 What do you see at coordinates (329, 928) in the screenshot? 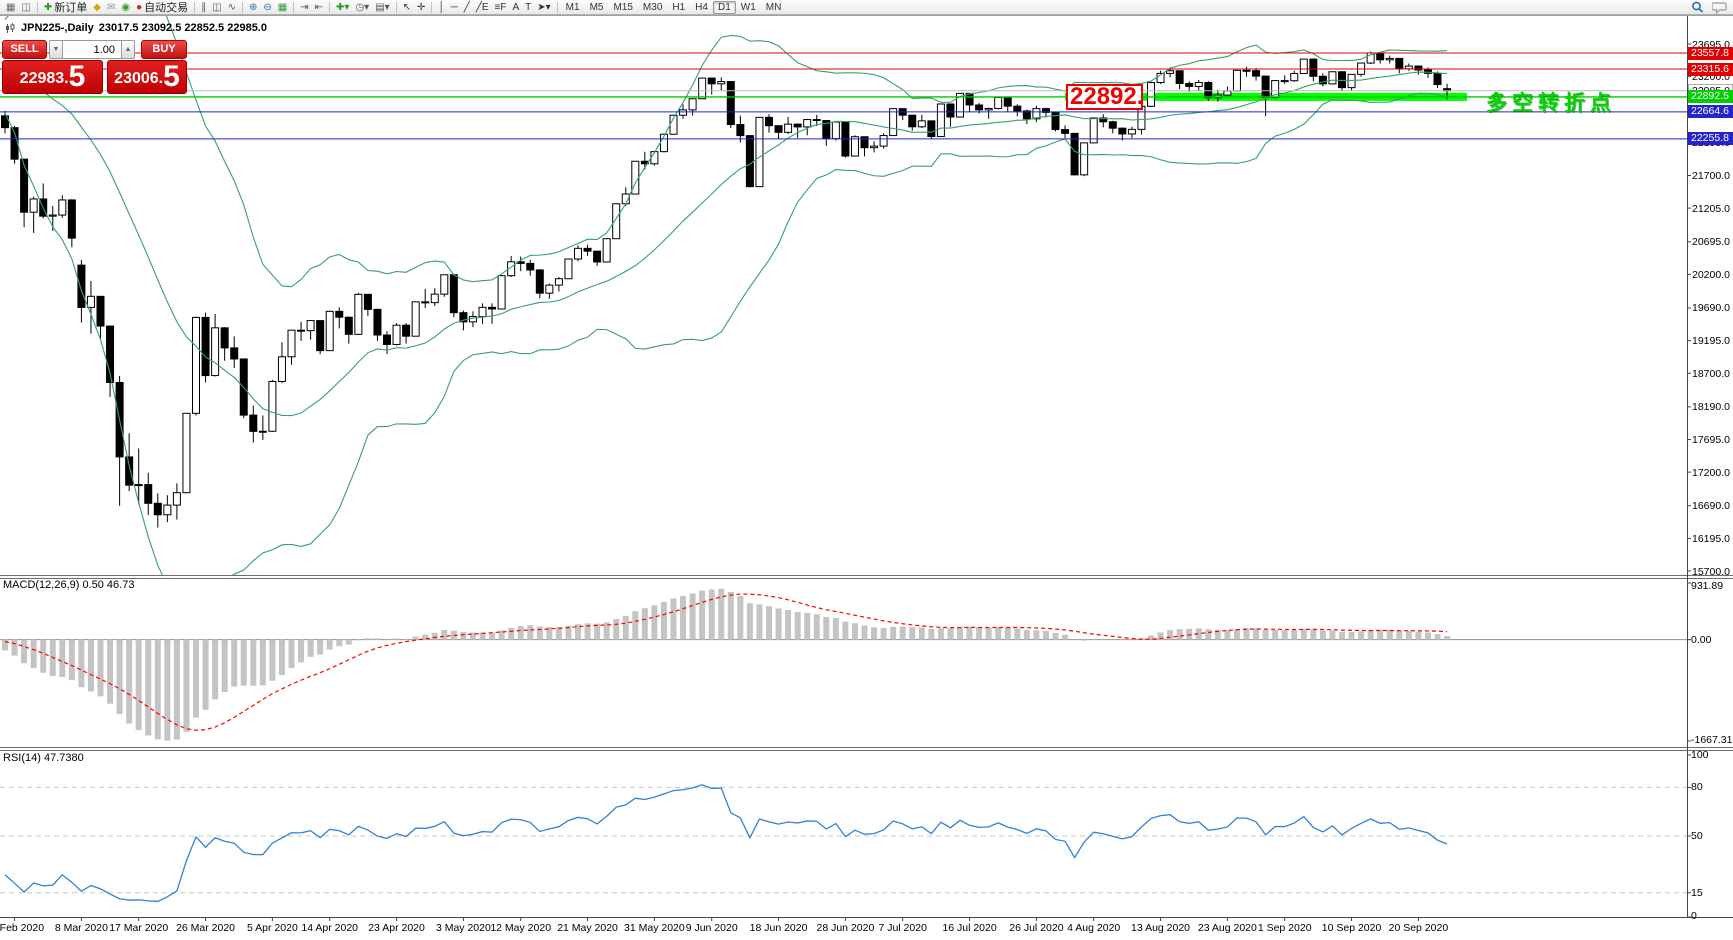
I see `date-label: 14 Apr 2020` at bounding box center [329, 928].